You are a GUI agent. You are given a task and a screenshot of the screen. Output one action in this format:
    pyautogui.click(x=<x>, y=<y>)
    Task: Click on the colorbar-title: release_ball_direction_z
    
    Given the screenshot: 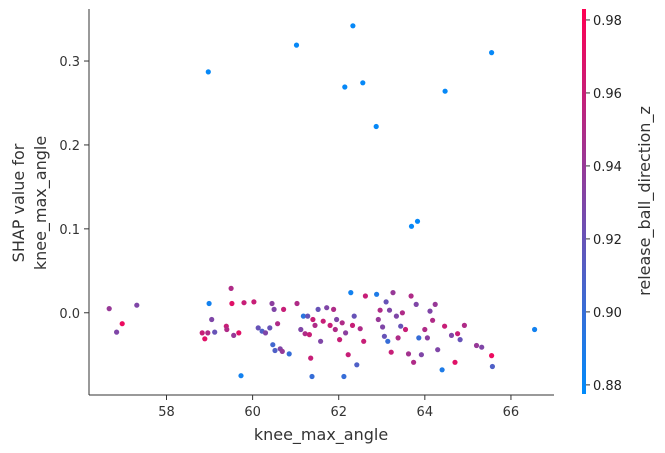 What is the action you would take?
    pyautogui.click(x=645, y=201)
    